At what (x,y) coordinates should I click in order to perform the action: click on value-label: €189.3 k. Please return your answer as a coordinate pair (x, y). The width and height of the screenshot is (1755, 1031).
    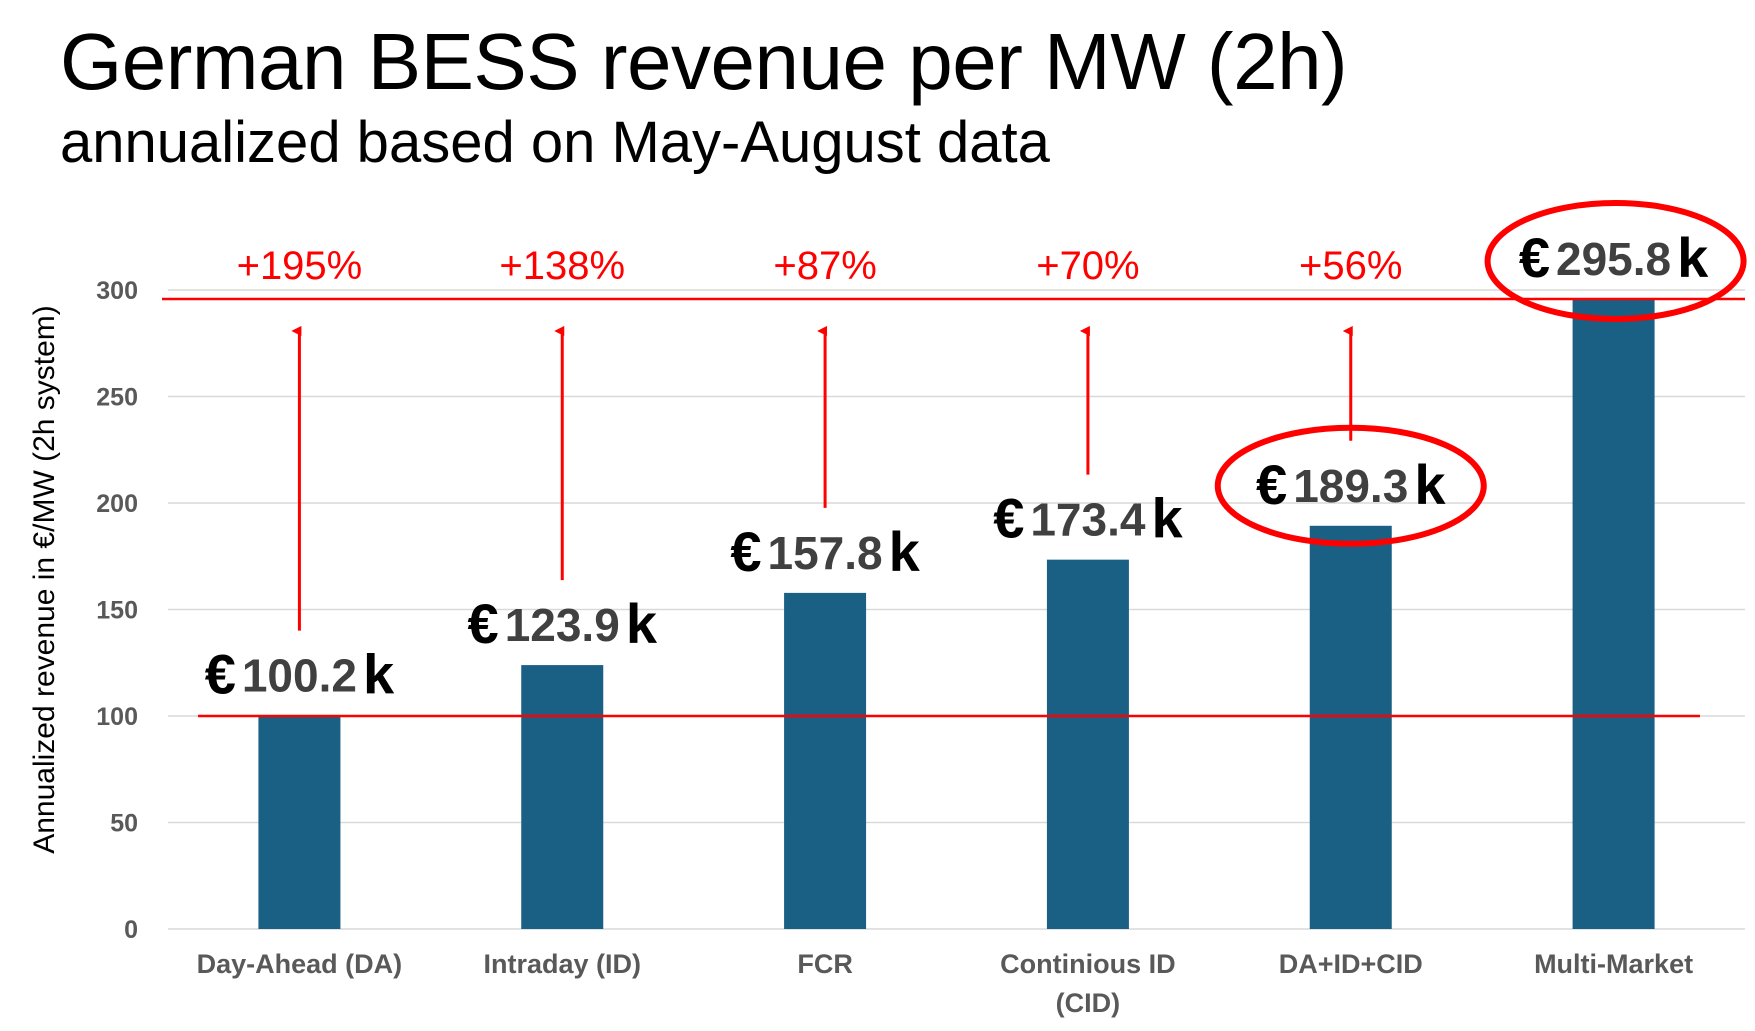
    Looking at the image, I should click on (1351, 484).